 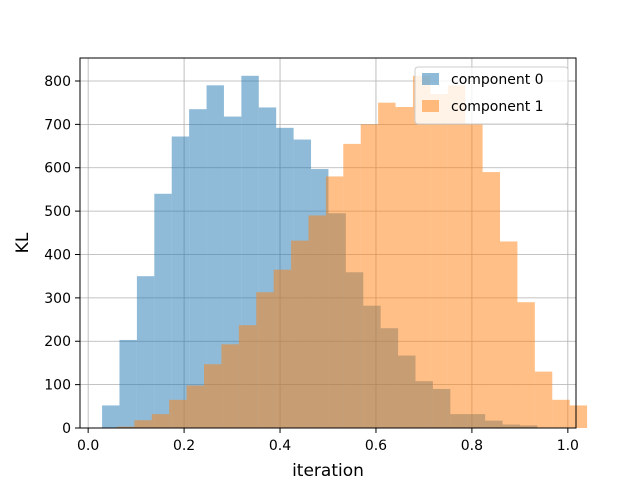 What do you see at coordinates (184, 446) in the screenshot?
I see `x-tick-label: 0.2` at bounding box center [184, 446].